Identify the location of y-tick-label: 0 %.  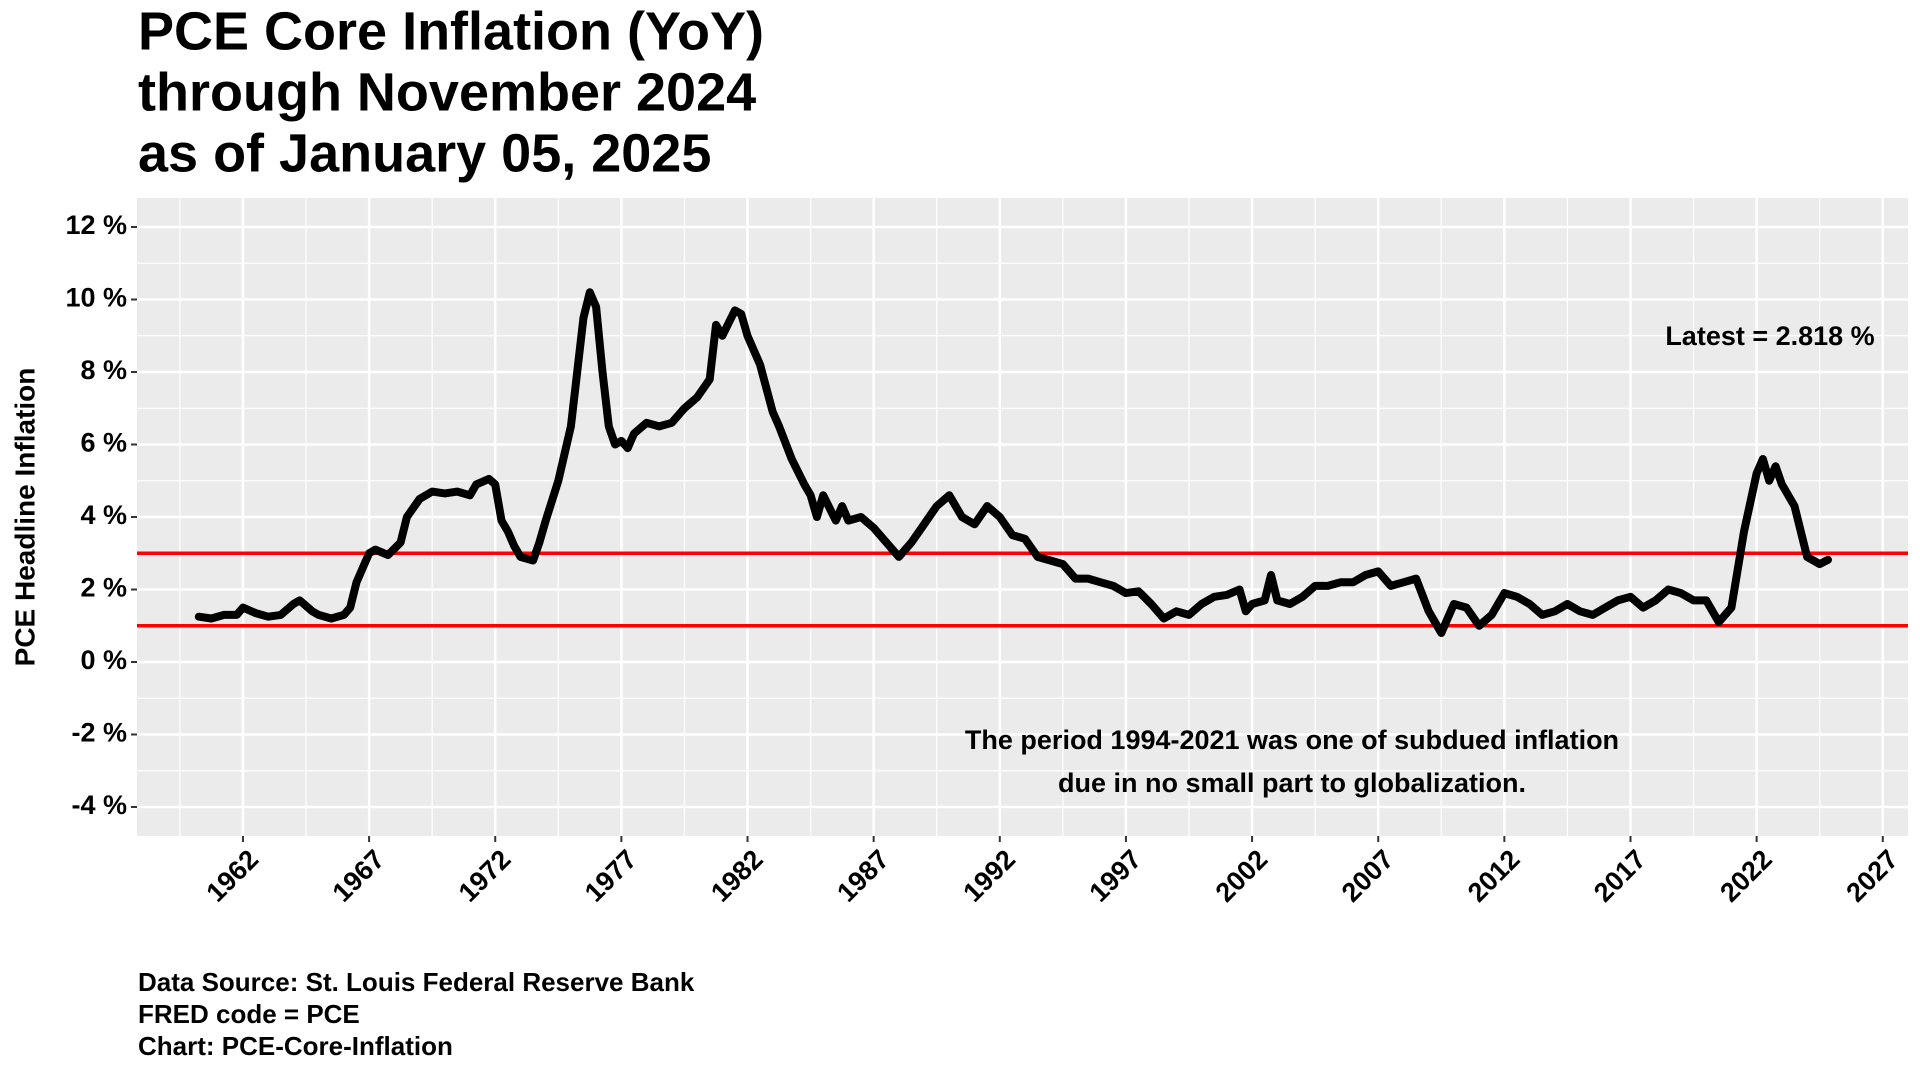
(103, 660).